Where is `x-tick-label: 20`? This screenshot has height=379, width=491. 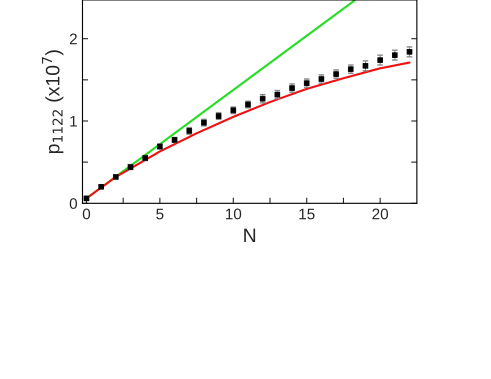
x-tick-label: 20 is located at coordinates (380, 214).